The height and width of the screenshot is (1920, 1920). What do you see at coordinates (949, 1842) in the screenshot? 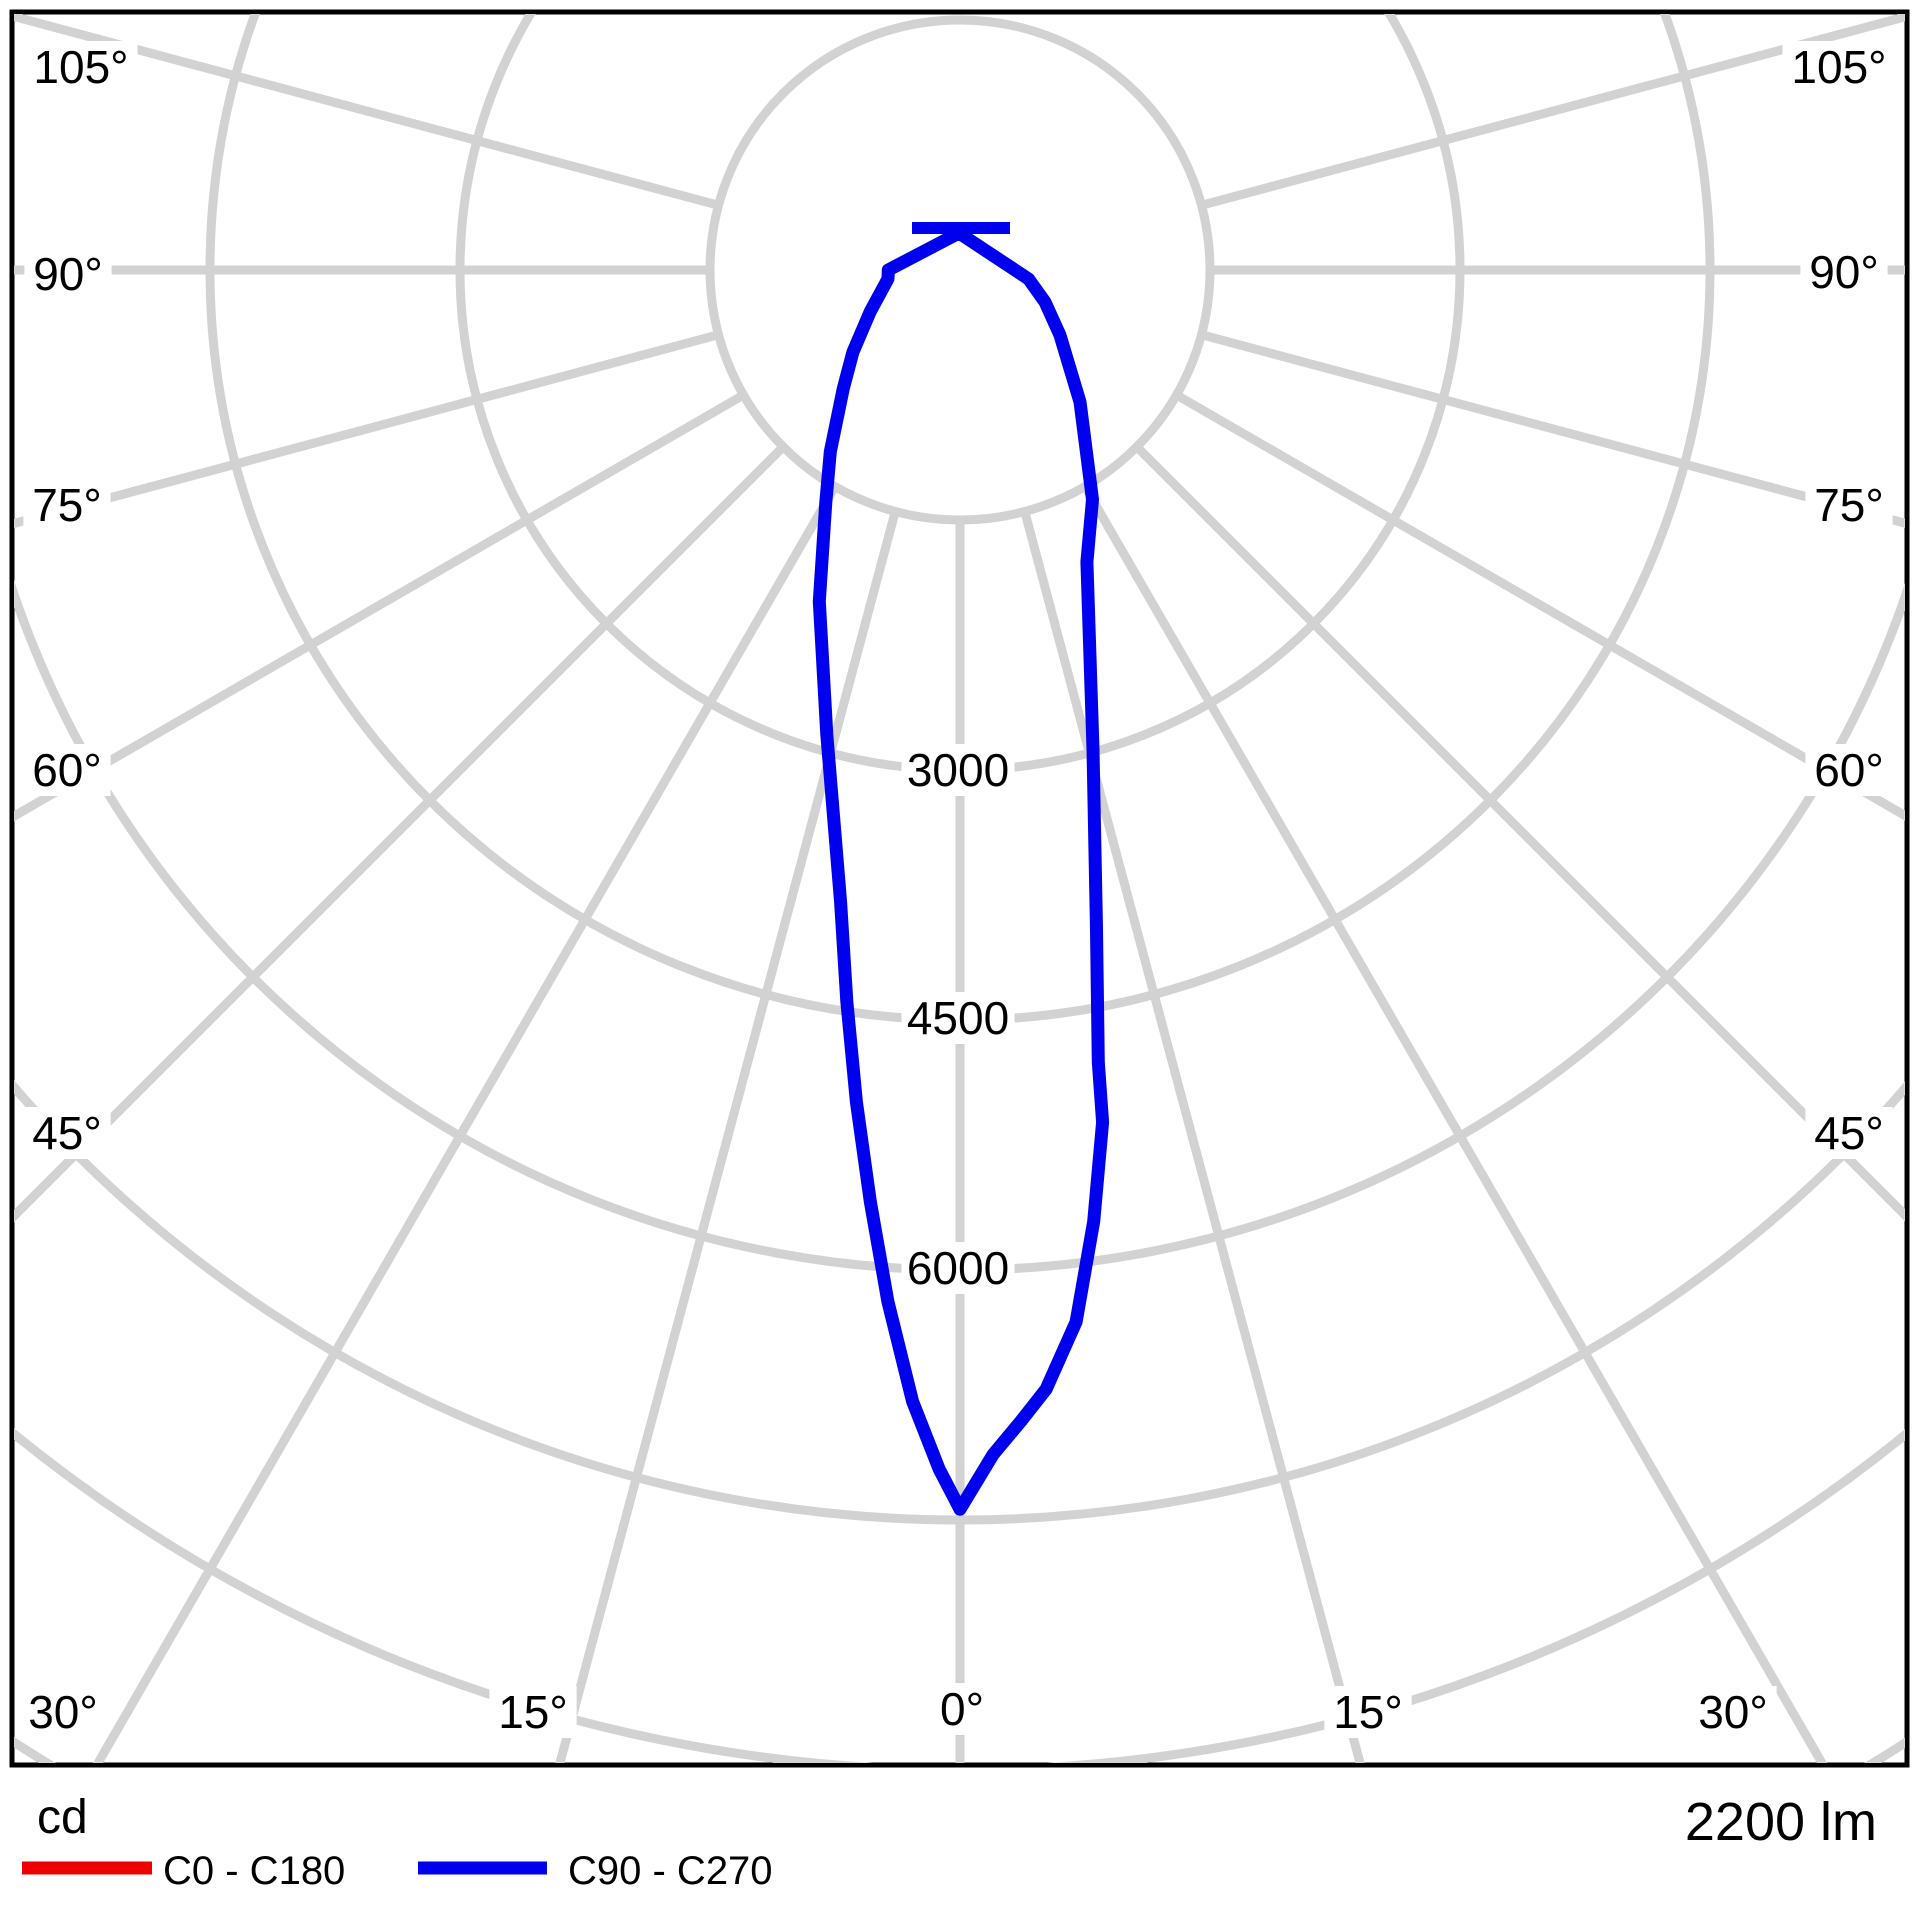
I see `footer: cd 2200 lm C0 - C180 C90 - C270` at bounding box center [949, 1842].